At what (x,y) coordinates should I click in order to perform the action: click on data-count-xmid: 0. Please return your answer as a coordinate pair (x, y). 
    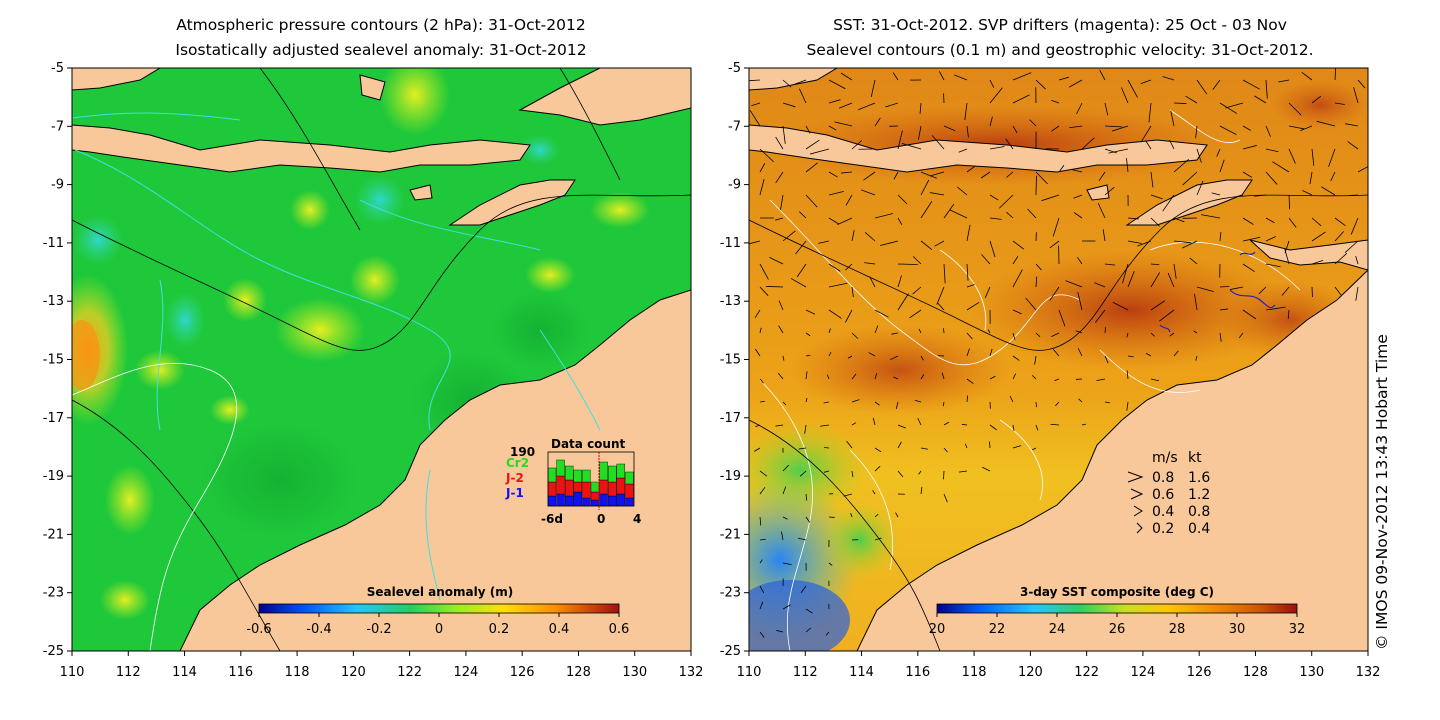
    Looking at the image, I should click on (601, 519).